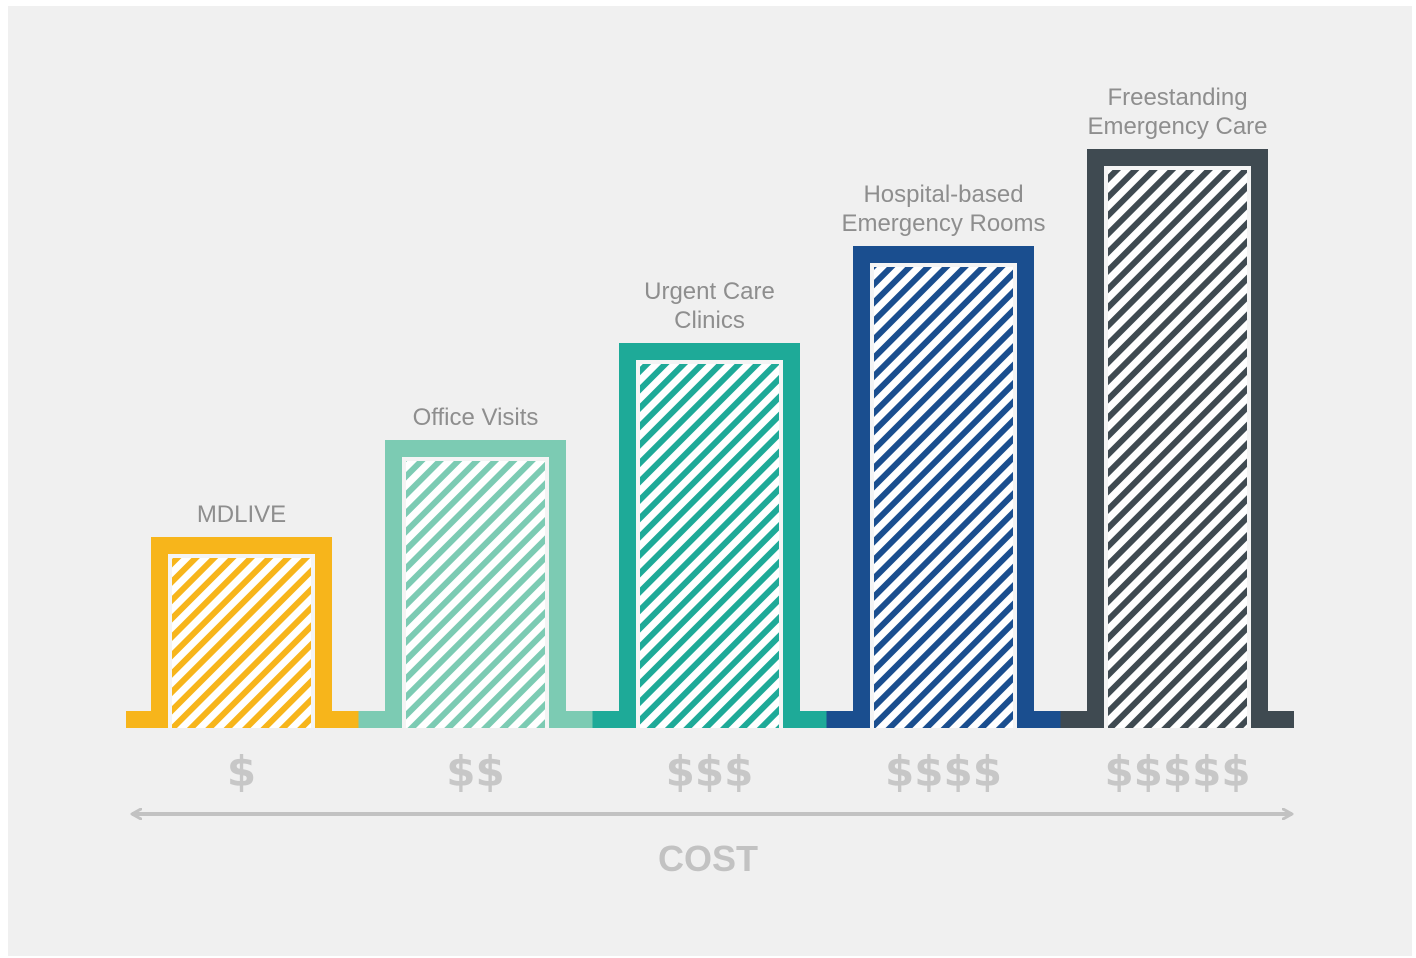 The width and height of the screenshot is (1416, 958). I want to click on tick-label: $$, so click(475, 771).